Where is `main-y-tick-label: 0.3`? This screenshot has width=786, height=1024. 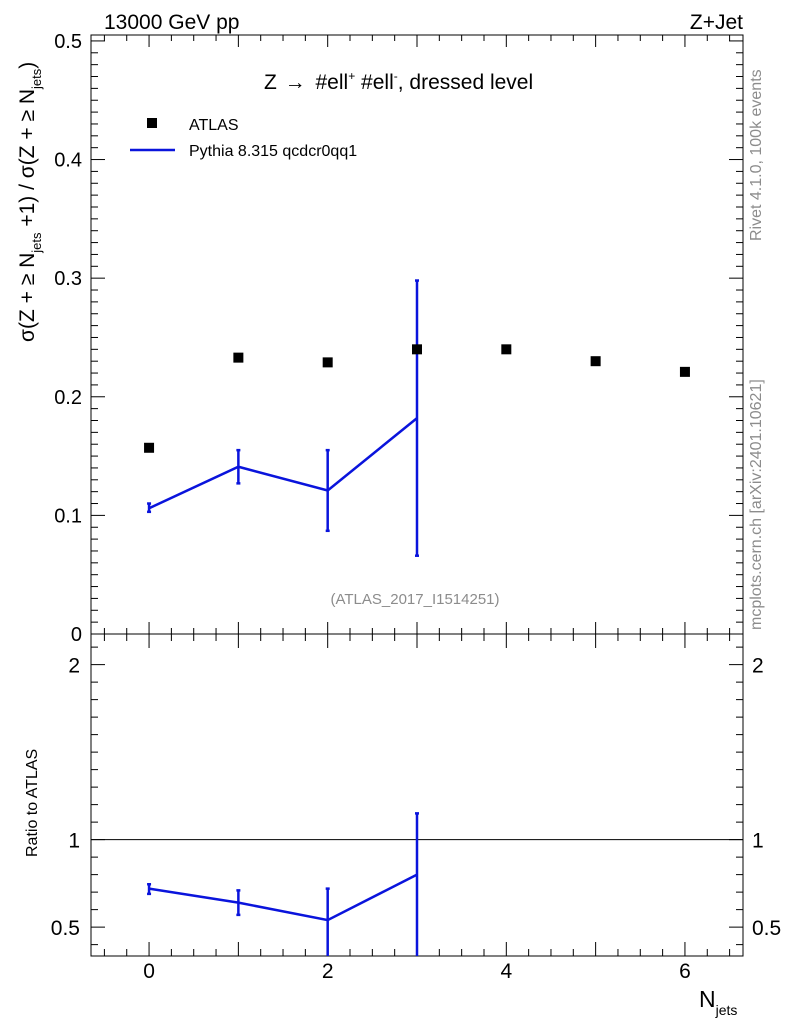 main-y-tick-label: 0.3 is located at coordinates (68, 279).